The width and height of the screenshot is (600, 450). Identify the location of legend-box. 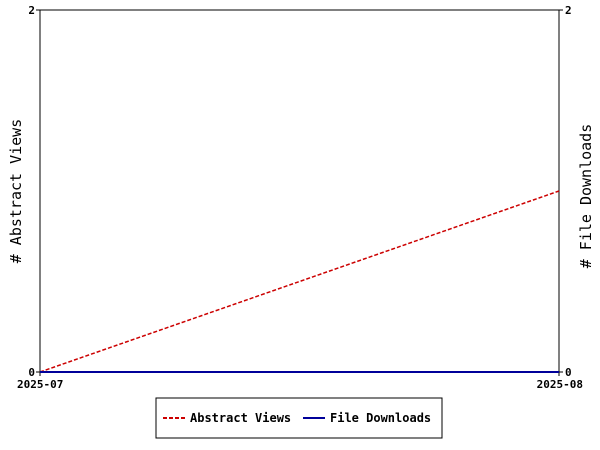
(299, 418).